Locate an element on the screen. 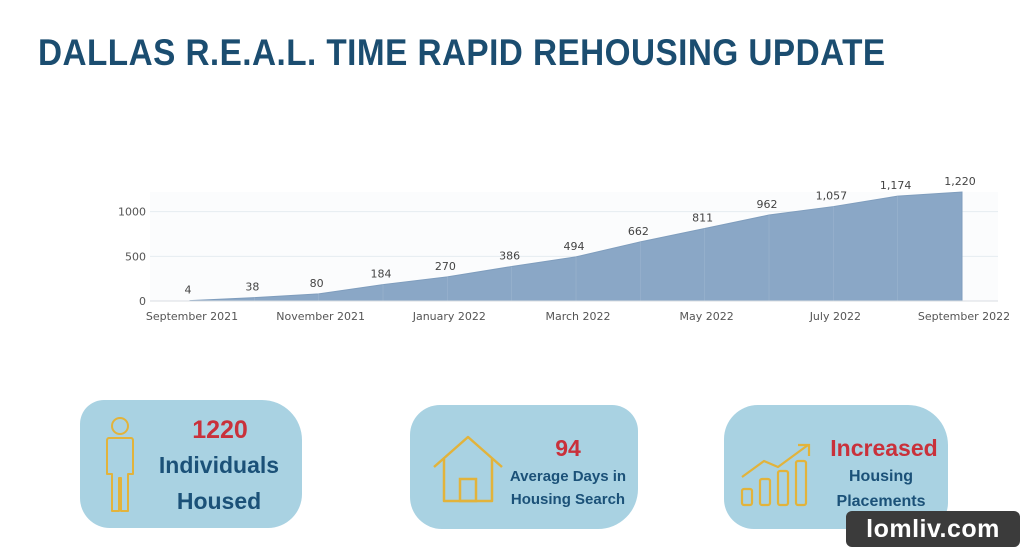 This screenshot has width=1024, height=551. data-label: 270 is located at coordinates (445, 266).